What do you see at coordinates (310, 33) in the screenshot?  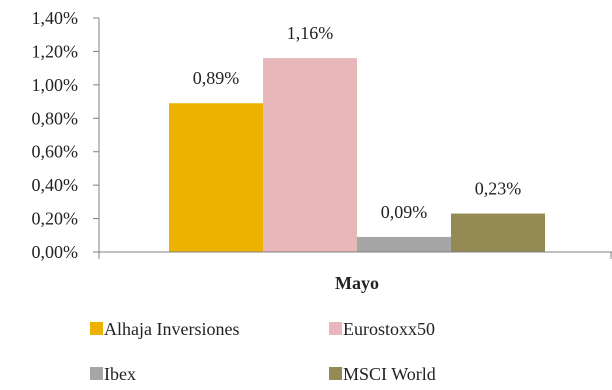 I see `data-label: 1,16%` at bounding box center [310, 33].